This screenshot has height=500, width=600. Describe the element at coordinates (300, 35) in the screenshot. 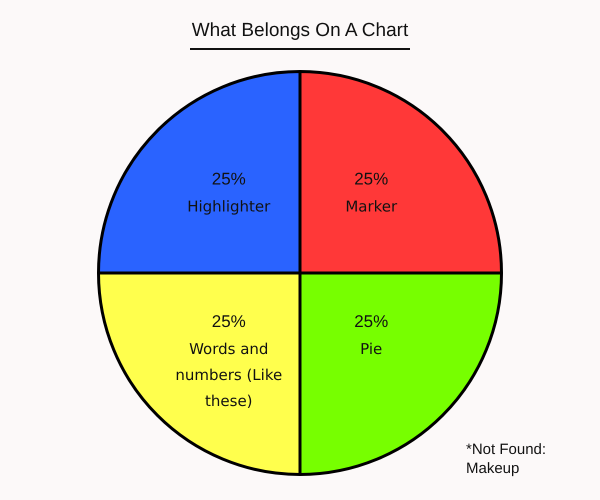

I see `chart-title: What Belongs On A Chart` at that location.